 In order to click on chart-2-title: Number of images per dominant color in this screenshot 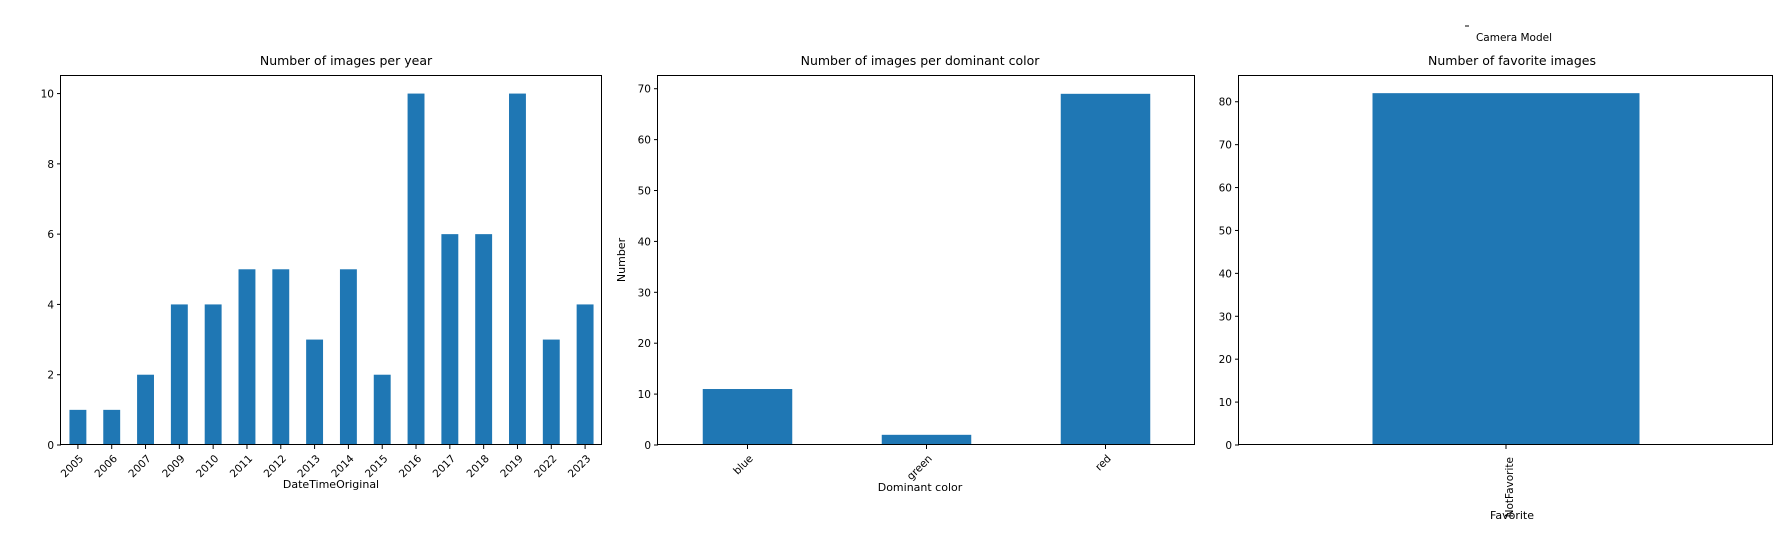, I will do `click(921, 60)`.